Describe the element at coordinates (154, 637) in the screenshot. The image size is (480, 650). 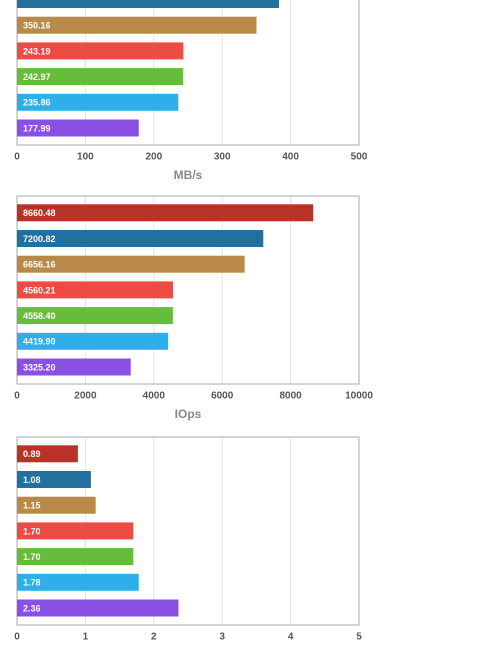
I see `x-tick-label: 2` at that location.